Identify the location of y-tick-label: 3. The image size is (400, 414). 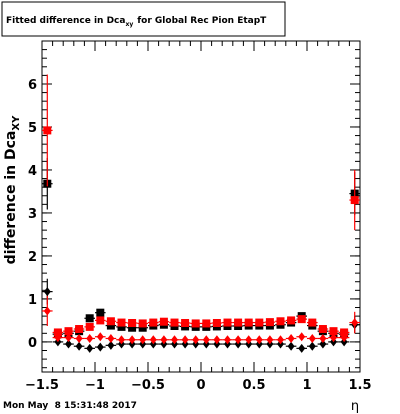
(32, 214).